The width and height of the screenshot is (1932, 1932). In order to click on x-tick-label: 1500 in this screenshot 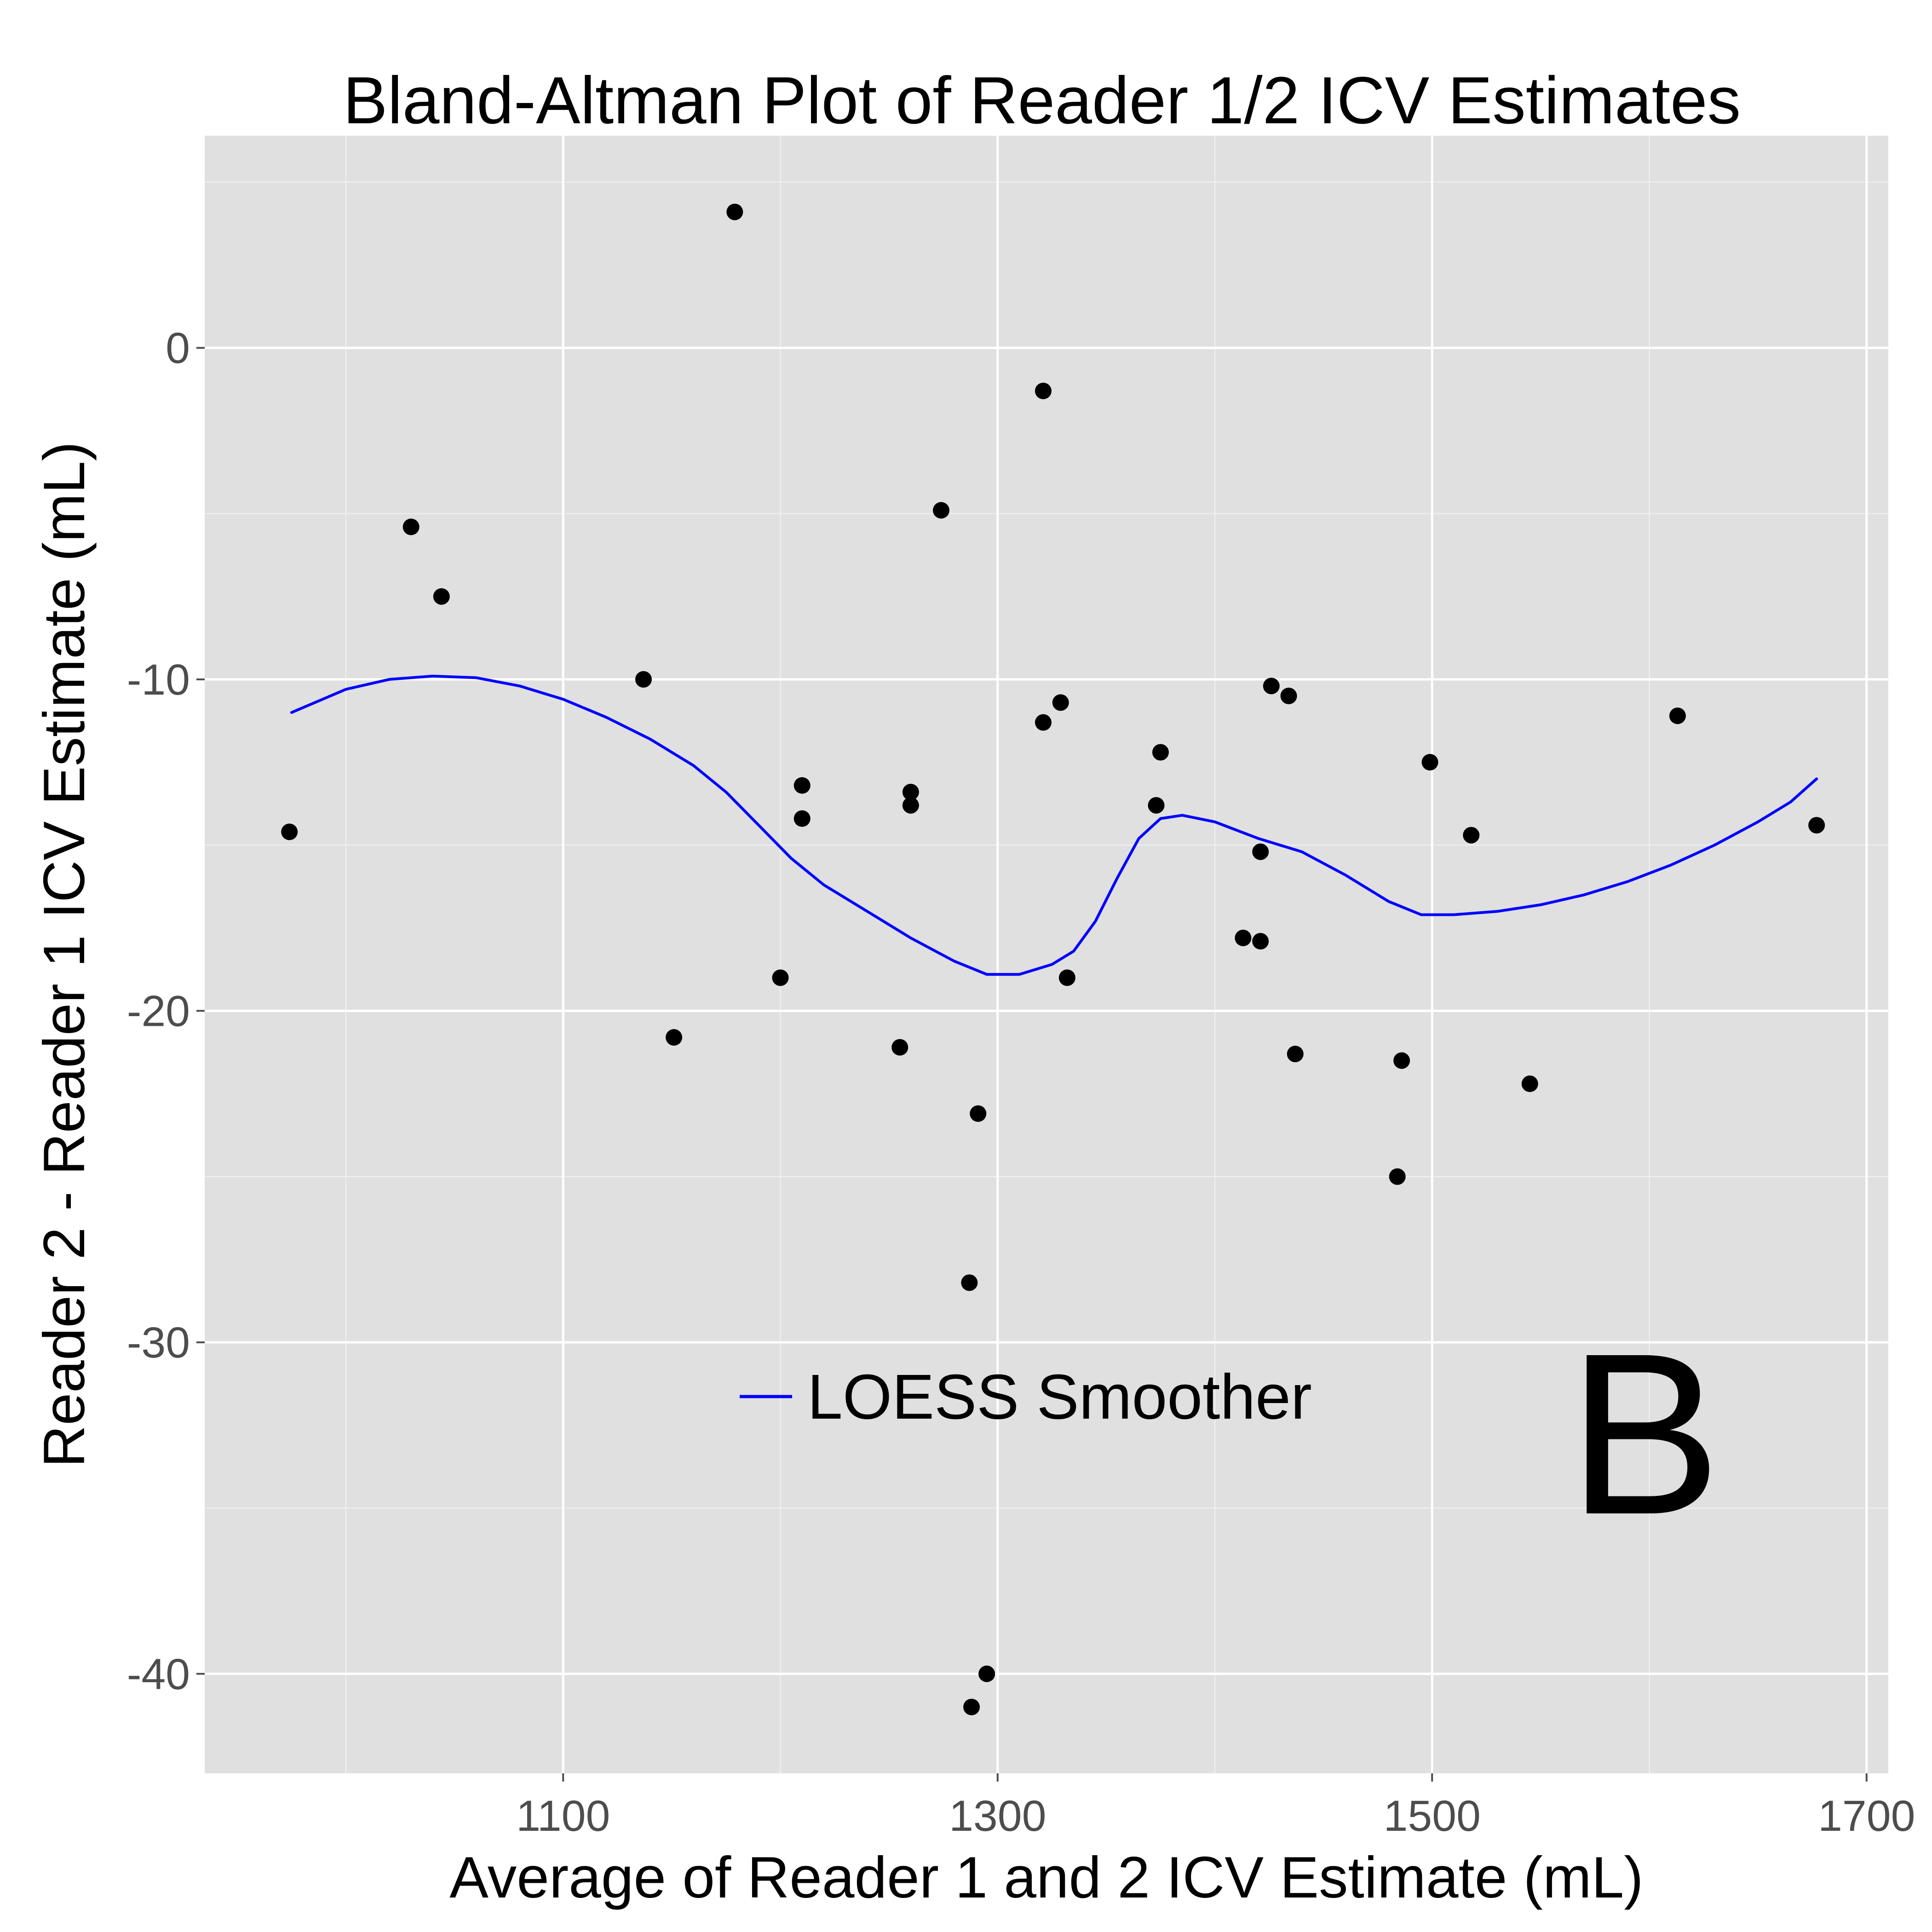, I will do `click(1432, 1816)`.